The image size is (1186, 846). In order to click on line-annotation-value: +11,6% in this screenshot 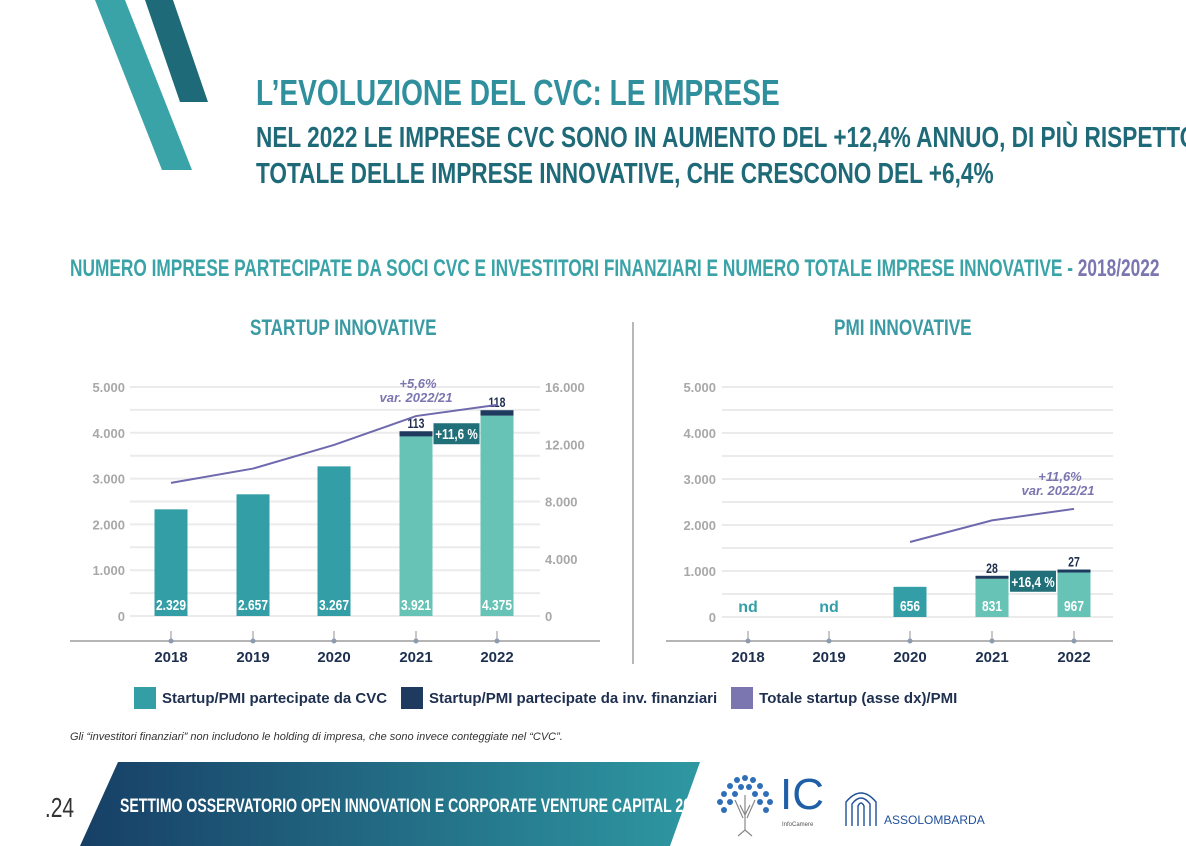, I will do `click(1060, 476)`.